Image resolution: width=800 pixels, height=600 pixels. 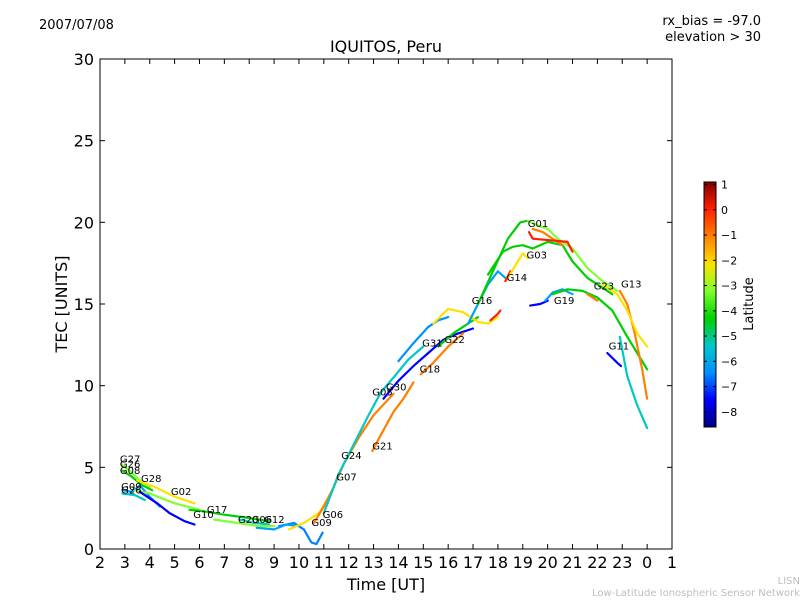 What do you see at coordinates (614, 359) in the screenshot?
I see `series-g11` at bounding box center [614, 359].